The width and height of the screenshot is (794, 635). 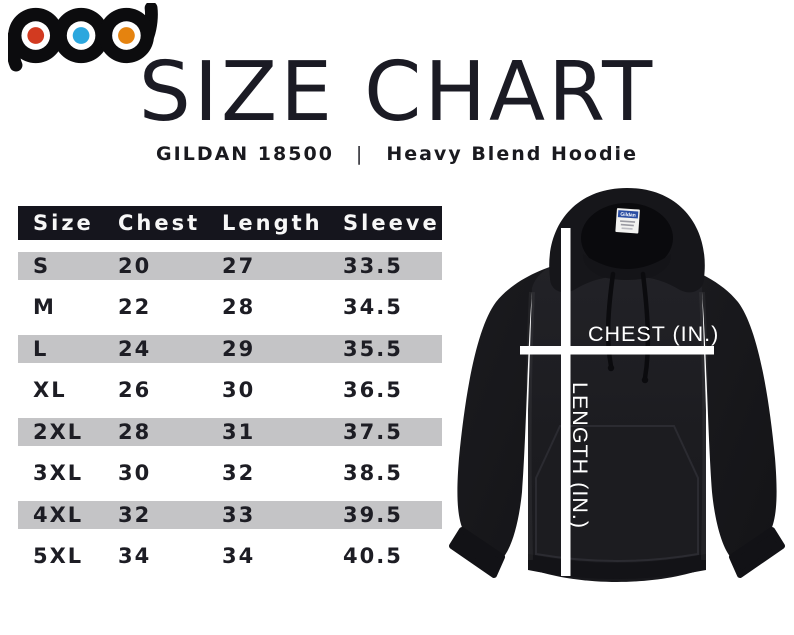 What do you see at coordinates (159, 223) in the screenshot?
I see `column-header-chest: Chest` at bounding box center [159, 223].